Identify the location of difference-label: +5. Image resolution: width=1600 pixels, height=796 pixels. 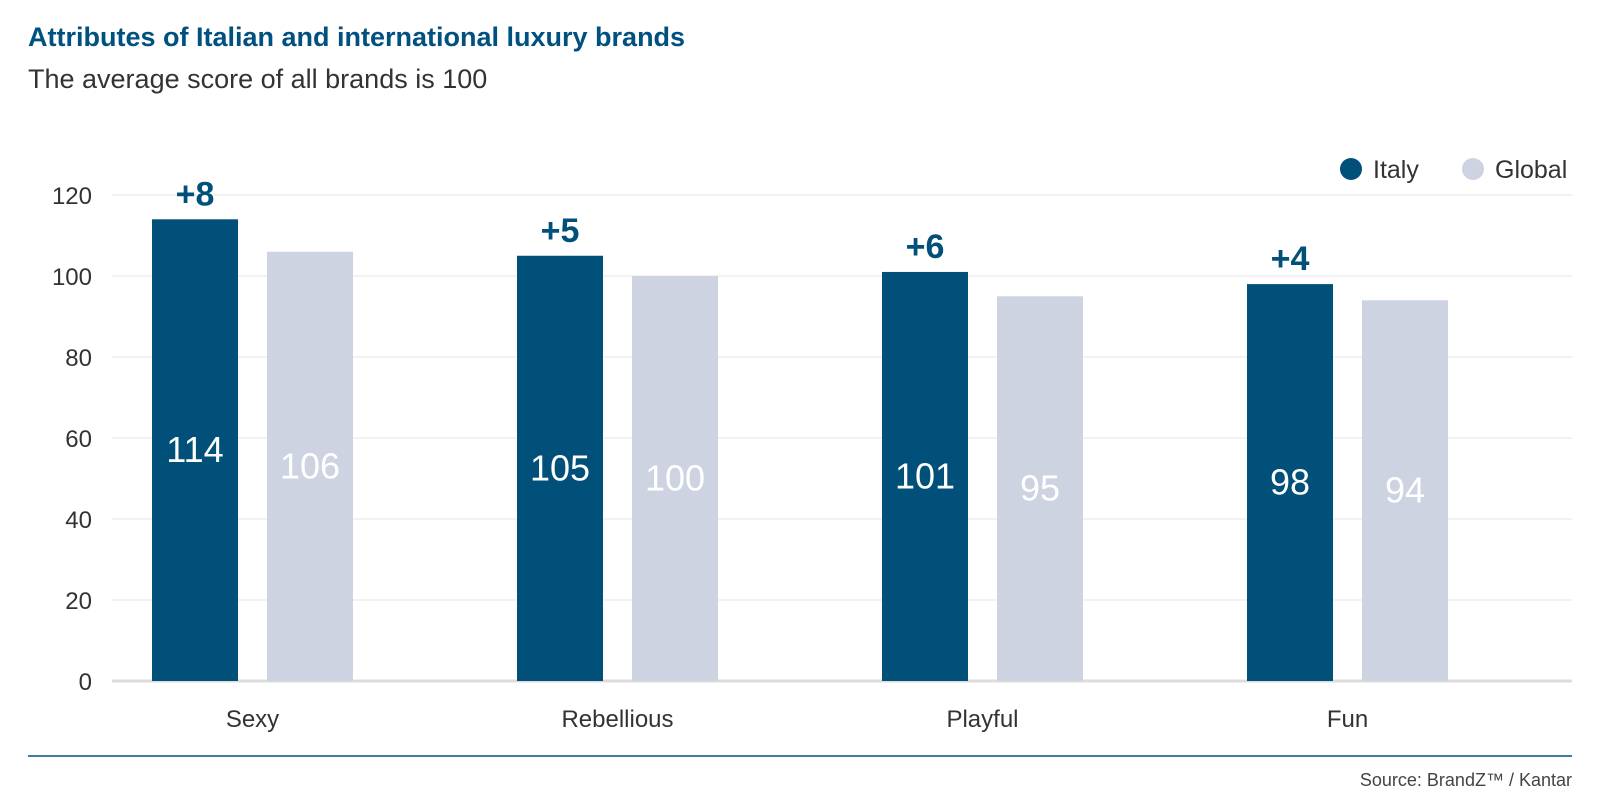
(560, 231).